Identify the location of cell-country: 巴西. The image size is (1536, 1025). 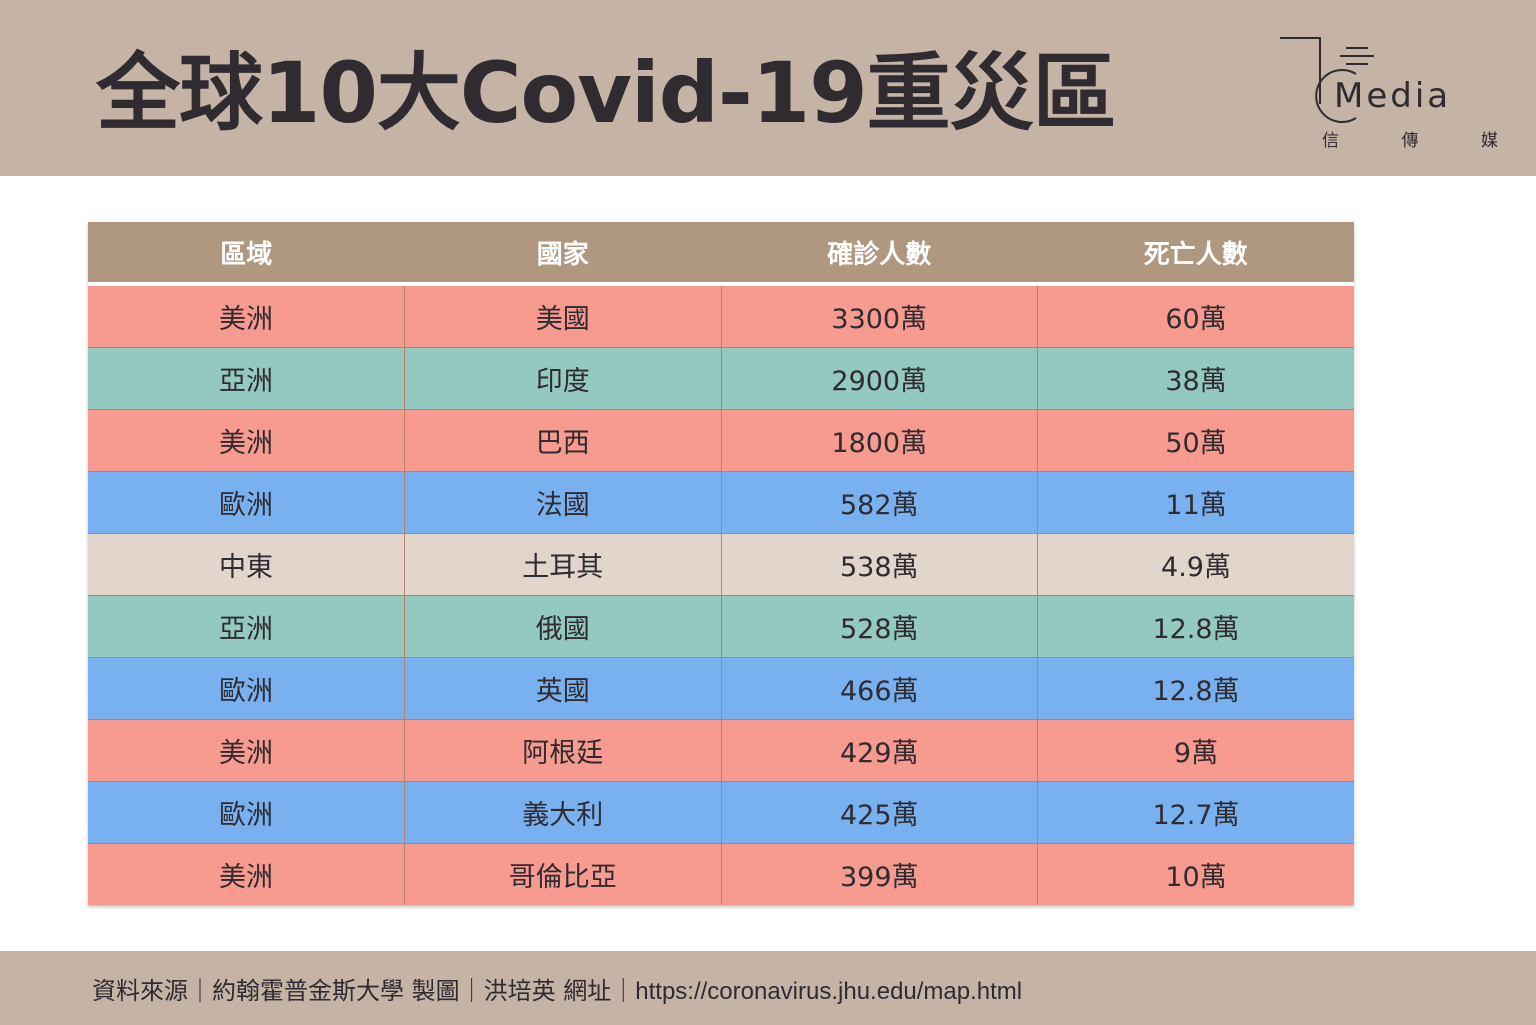
(563, 440).